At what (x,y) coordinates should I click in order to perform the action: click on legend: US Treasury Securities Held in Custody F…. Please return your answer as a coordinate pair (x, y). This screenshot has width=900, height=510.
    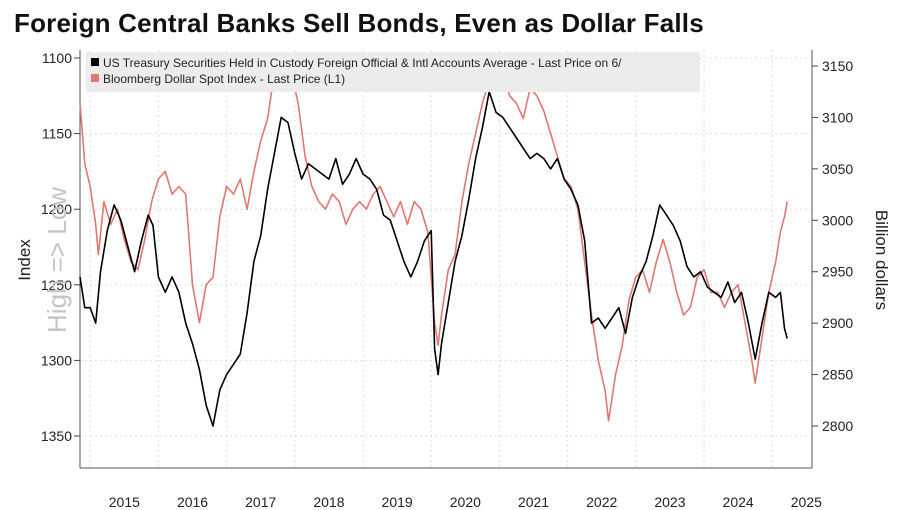
    Looking at the image, I should click on (393, 72).